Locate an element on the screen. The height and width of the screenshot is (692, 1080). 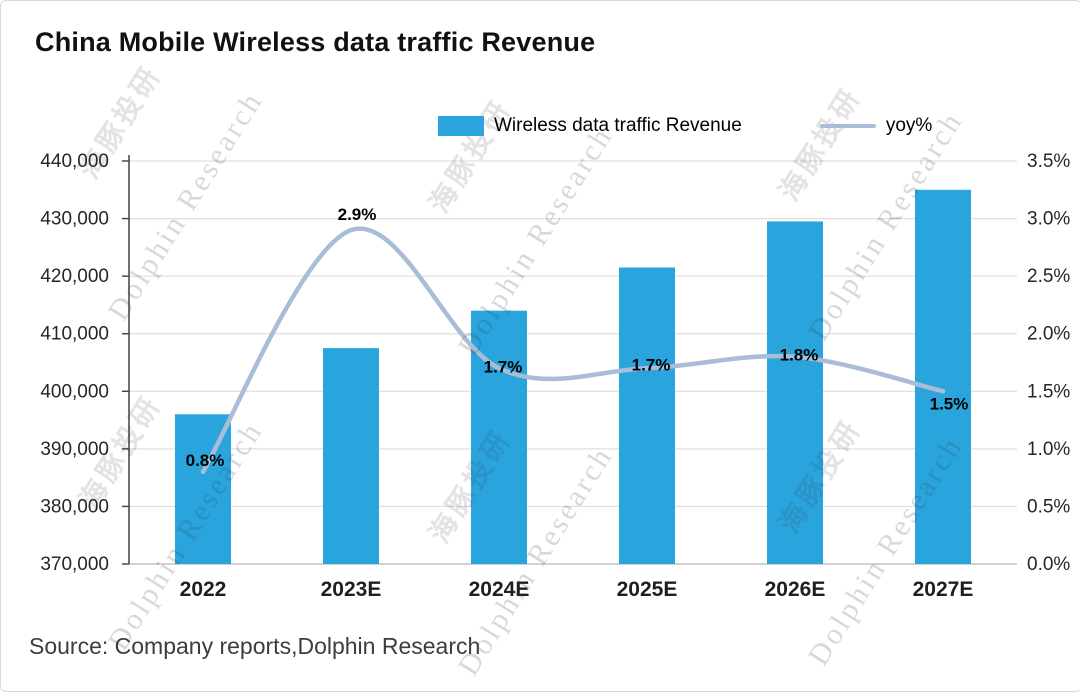
left-axis-label: 380,000 is located at coordinates (74, 506).